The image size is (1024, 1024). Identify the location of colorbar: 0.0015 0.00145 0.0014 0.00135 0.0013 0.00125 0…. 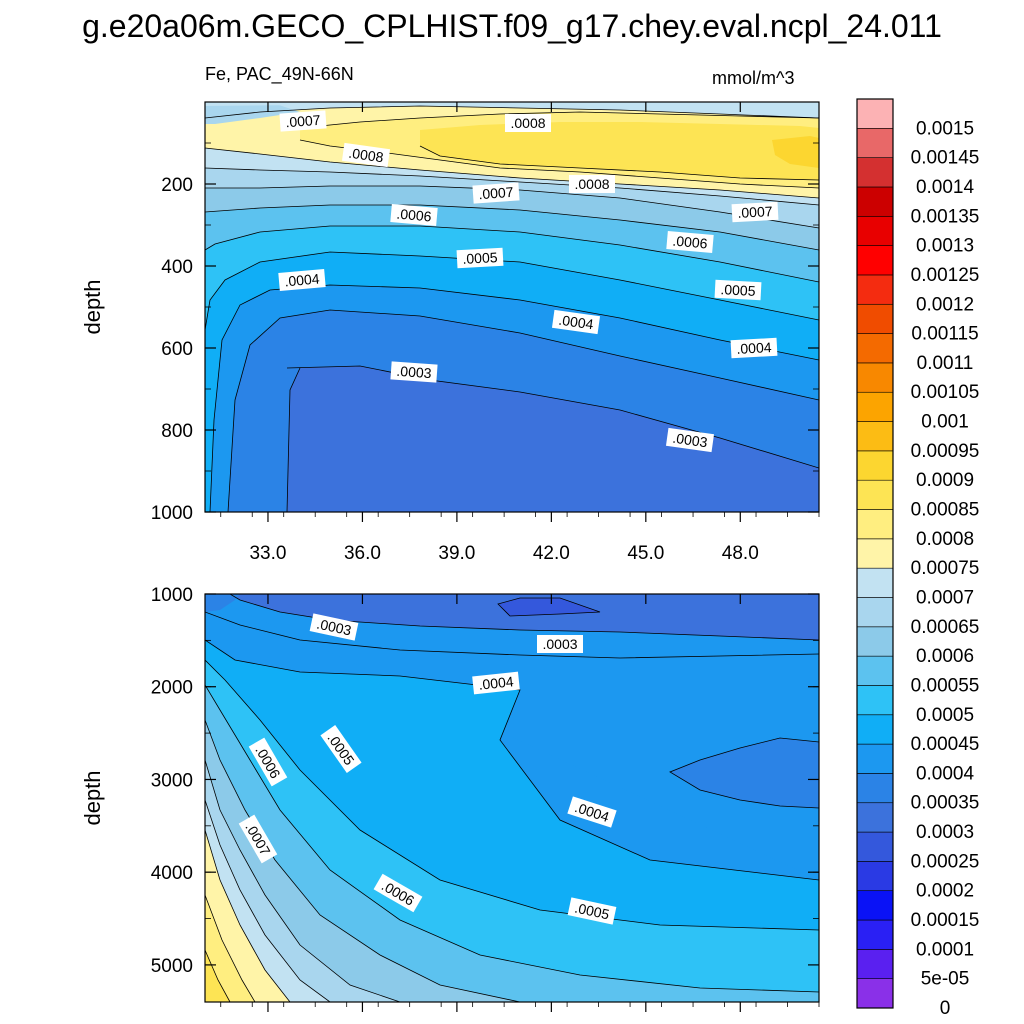
(918, 558).